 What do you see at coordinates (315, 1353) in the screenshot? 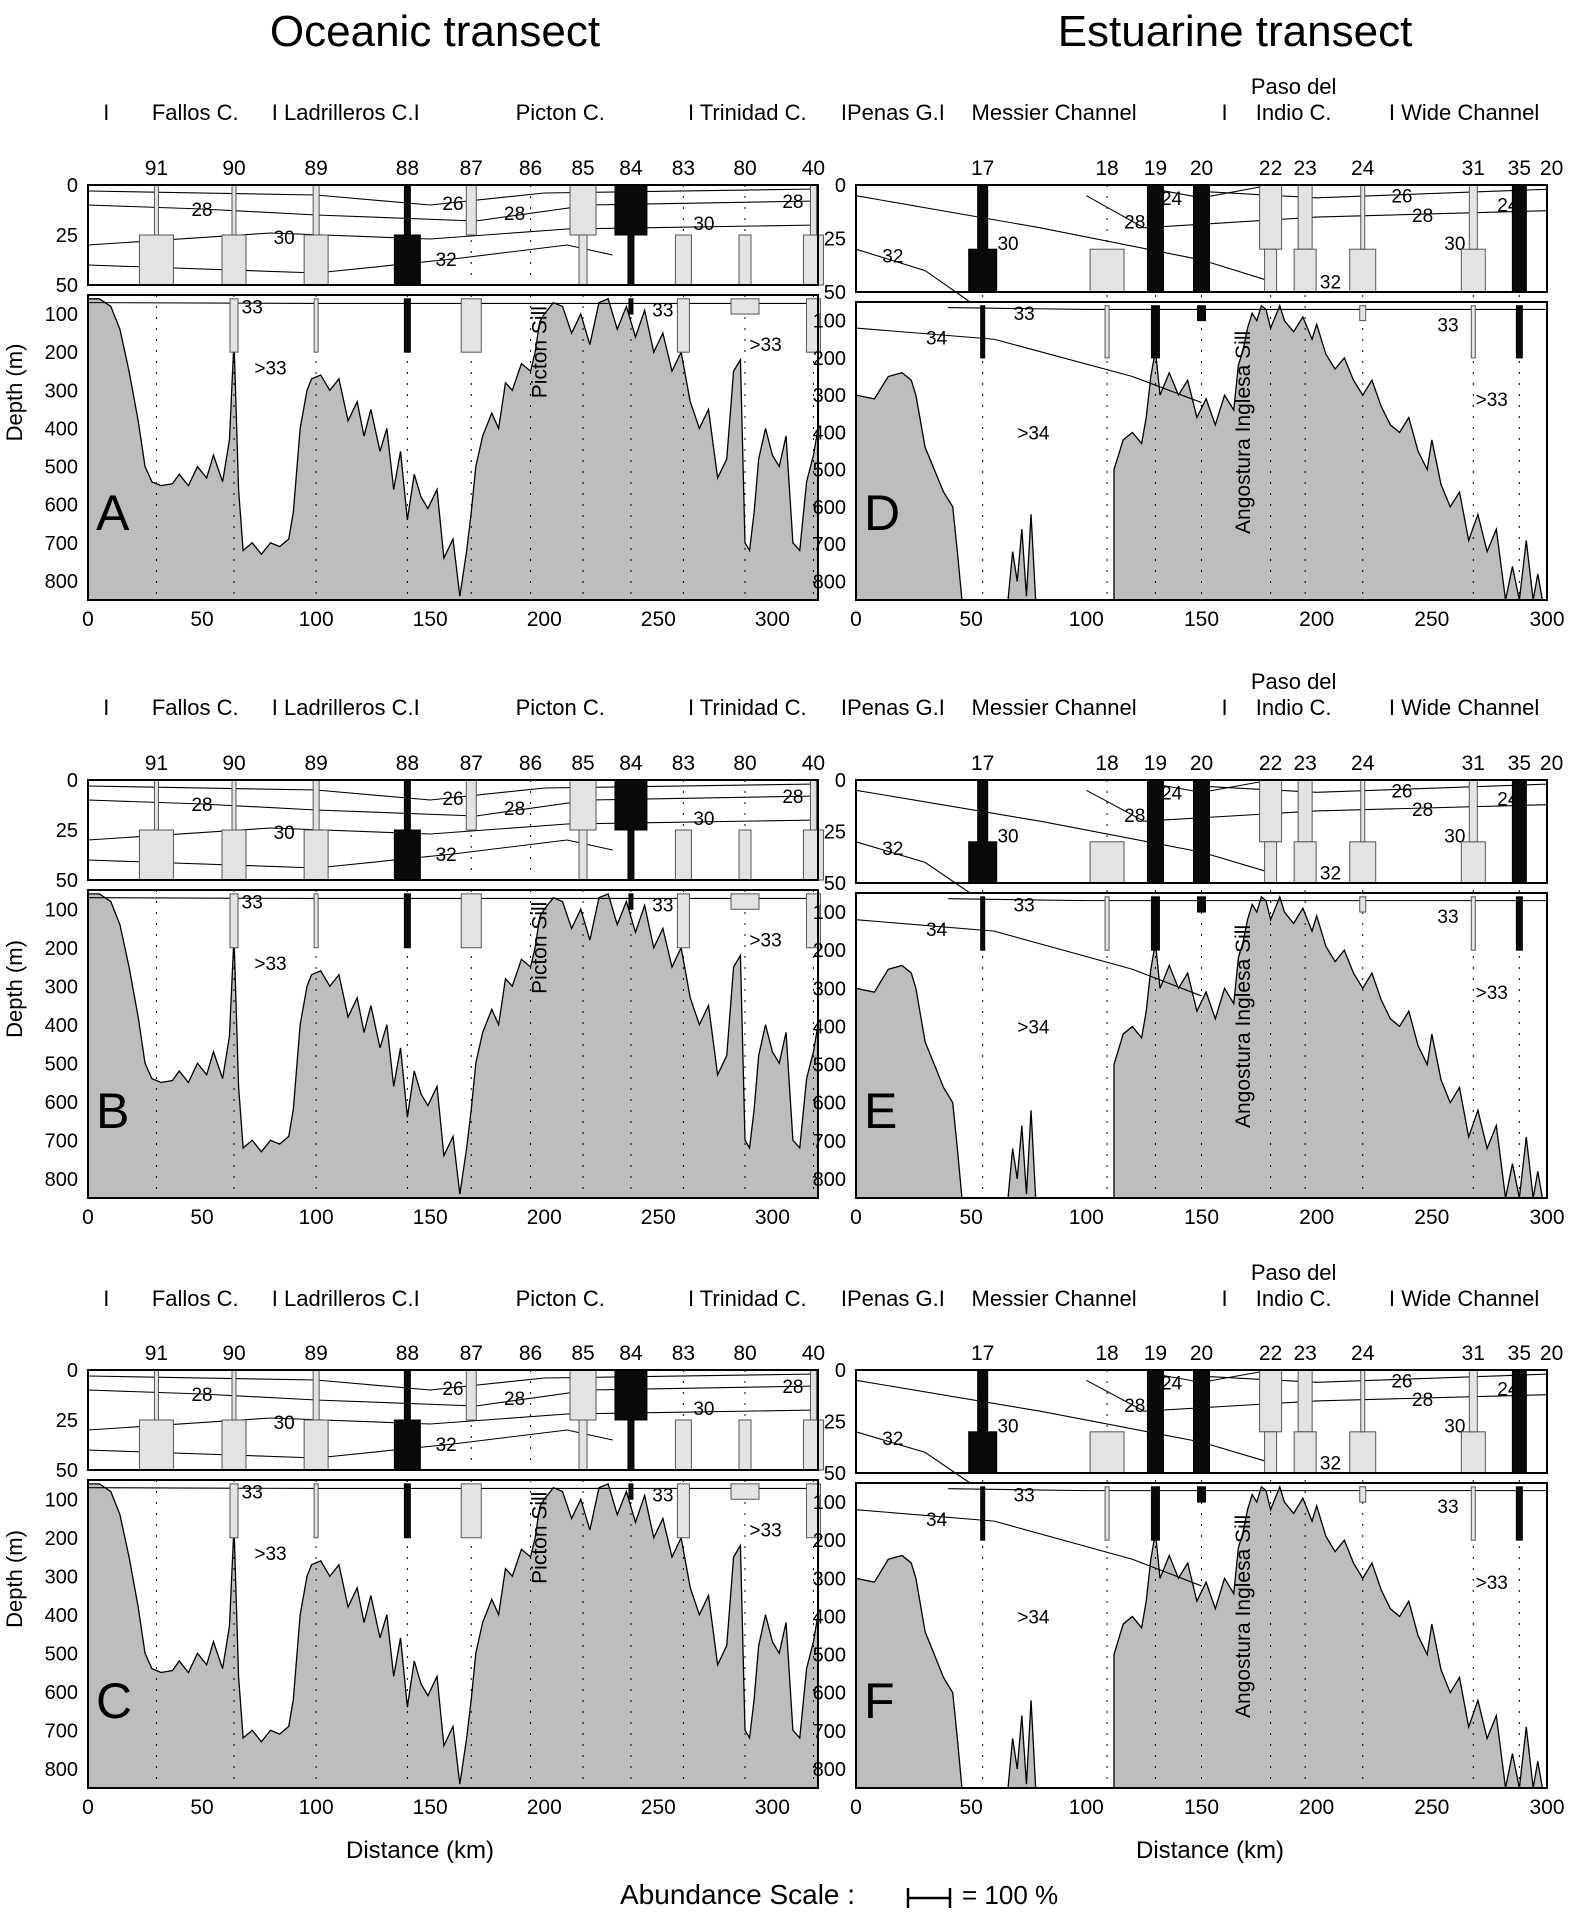
I see `station-id-label: 89` at bounding box center [315, 1353].